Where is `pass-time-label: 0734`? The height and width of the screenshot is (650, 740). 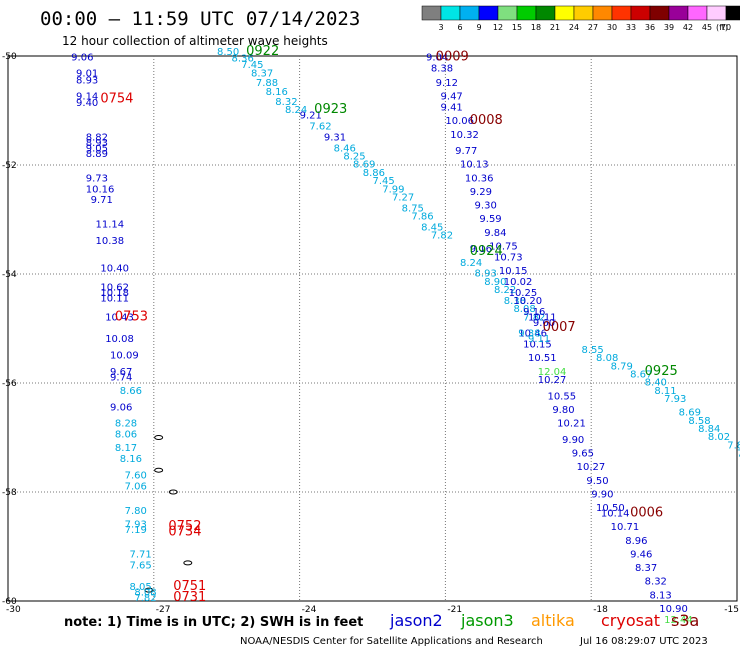
pass-time-label: 0734 is located at coordinates (184, 532).